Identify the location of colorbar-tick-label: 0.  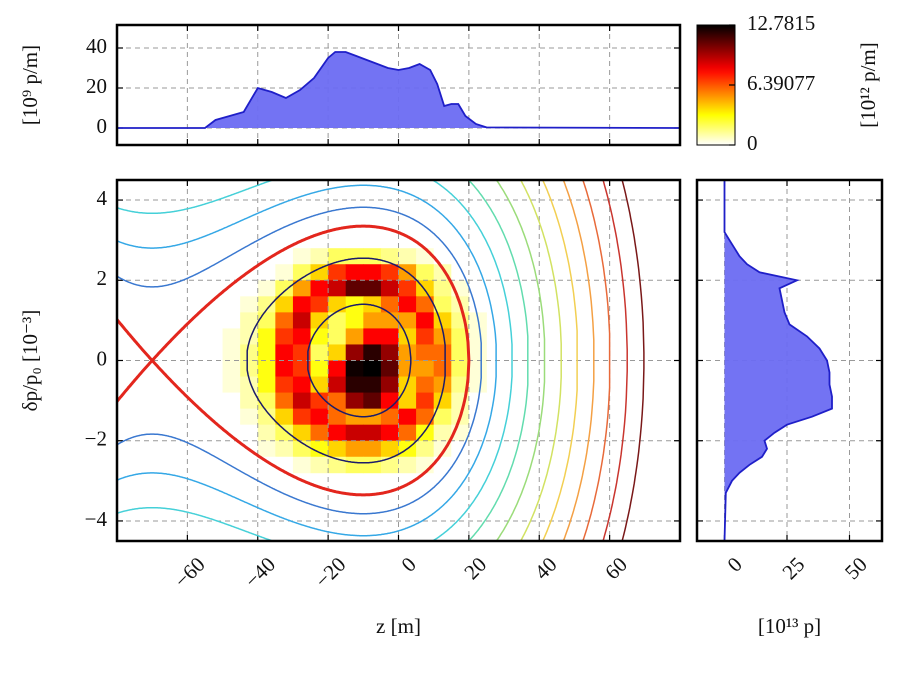
(752, 143).